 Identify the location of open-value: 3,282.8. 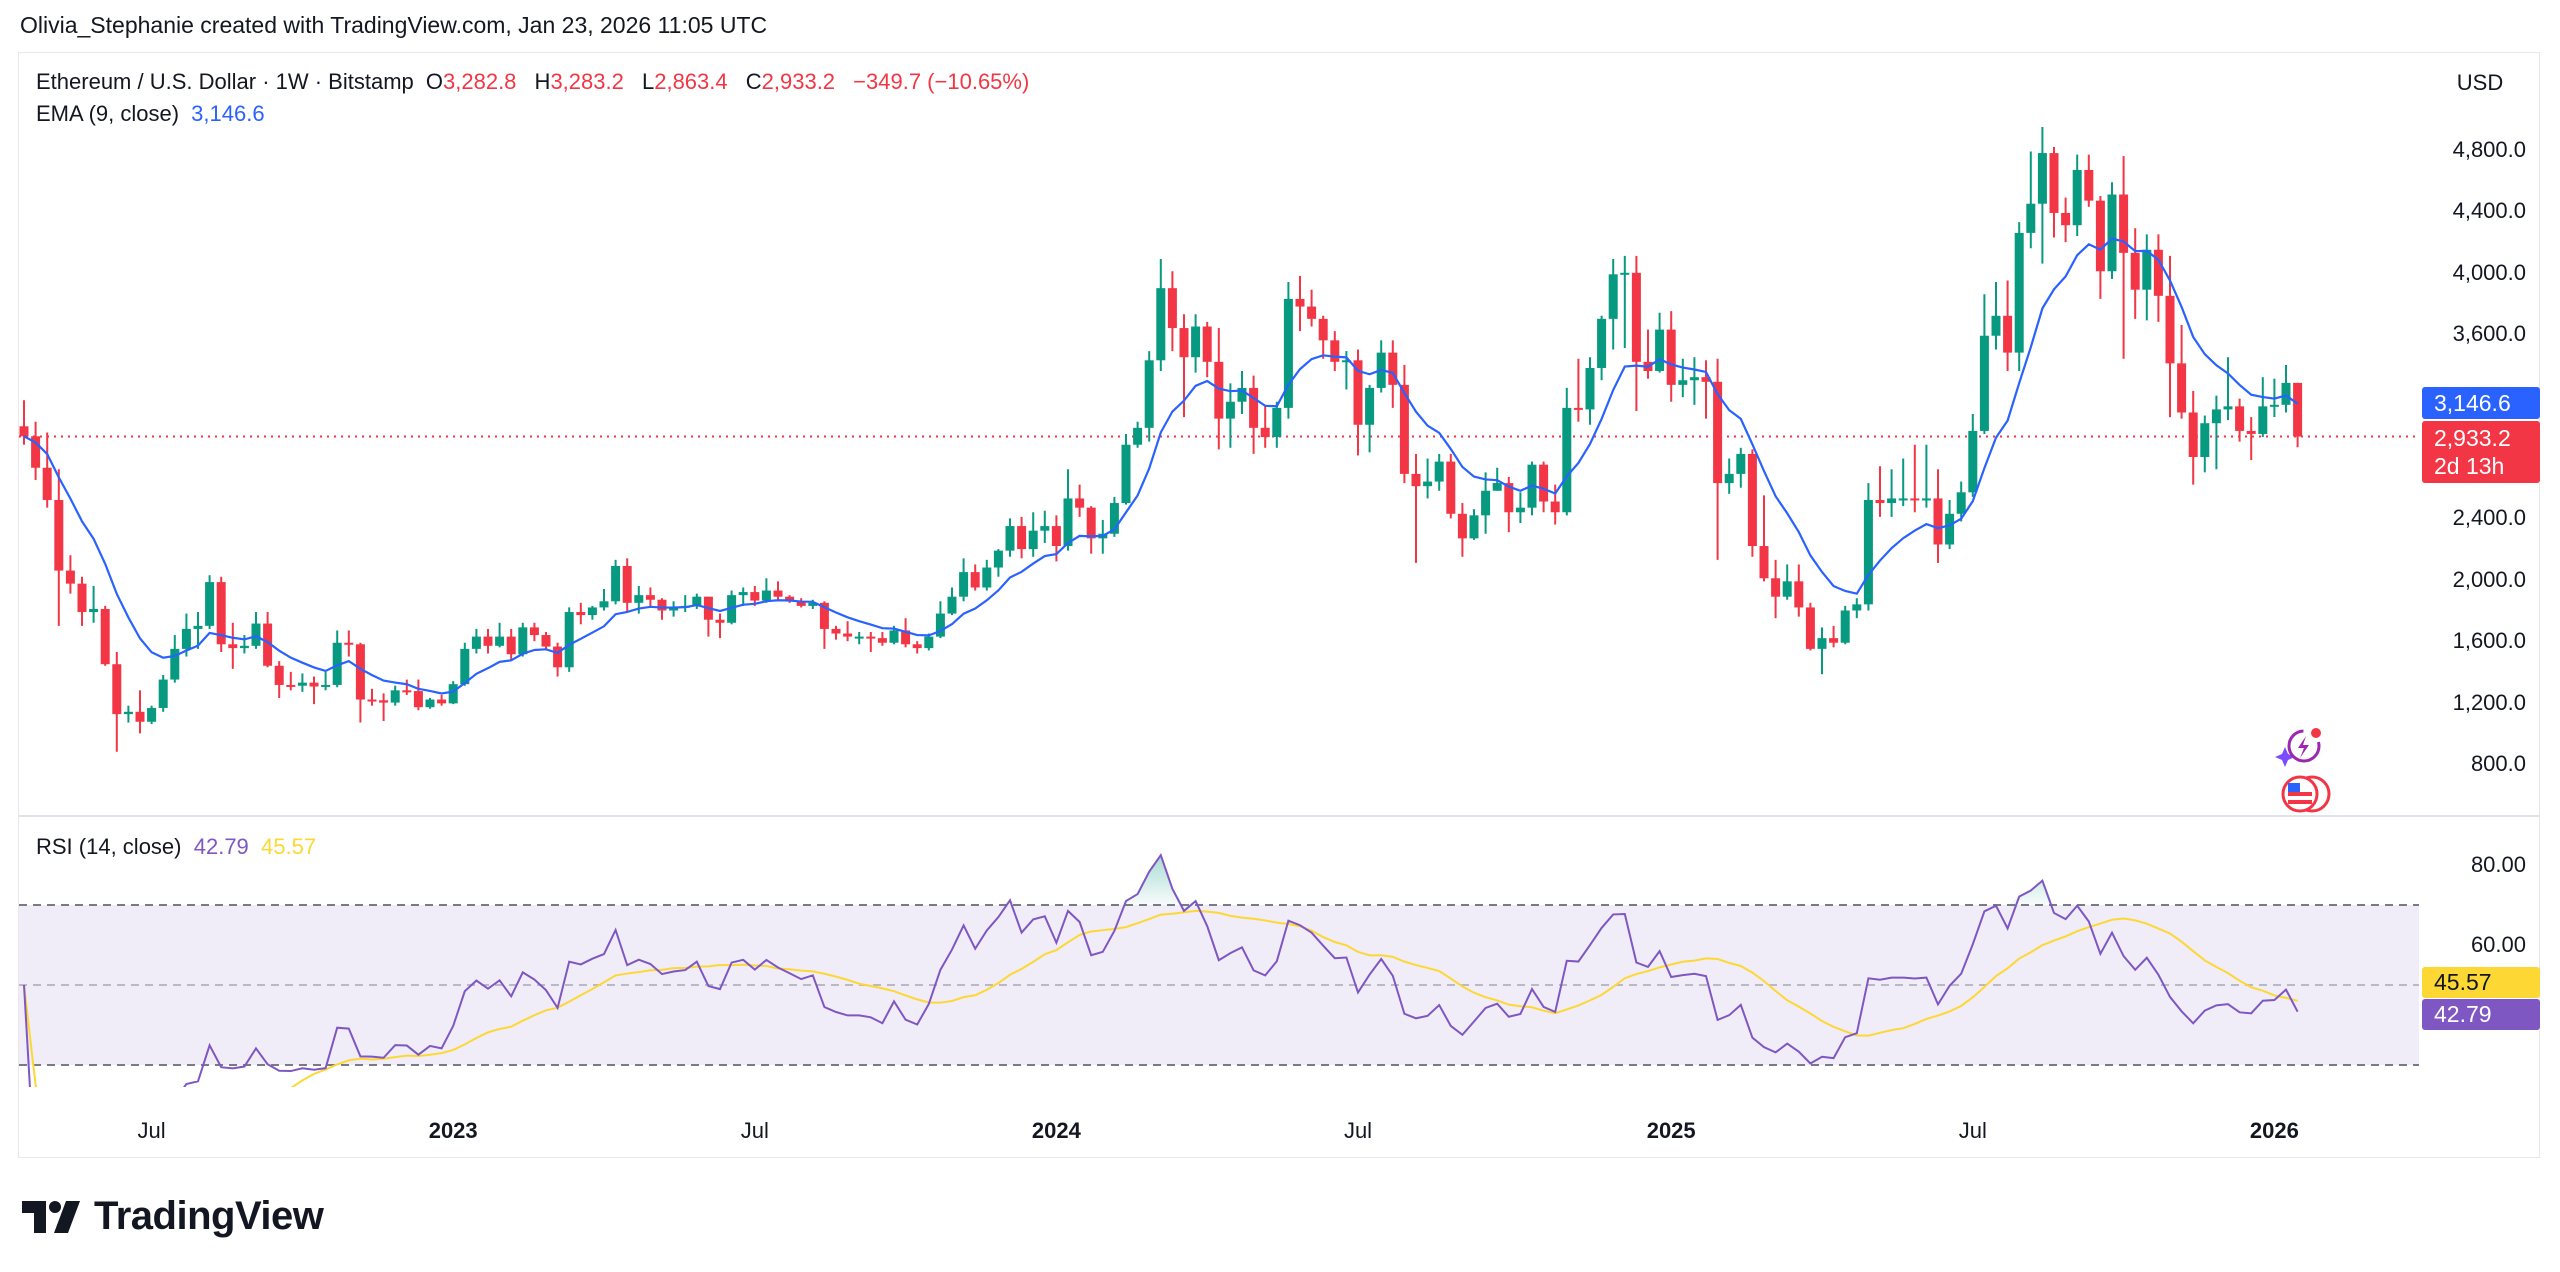
(480, 81).